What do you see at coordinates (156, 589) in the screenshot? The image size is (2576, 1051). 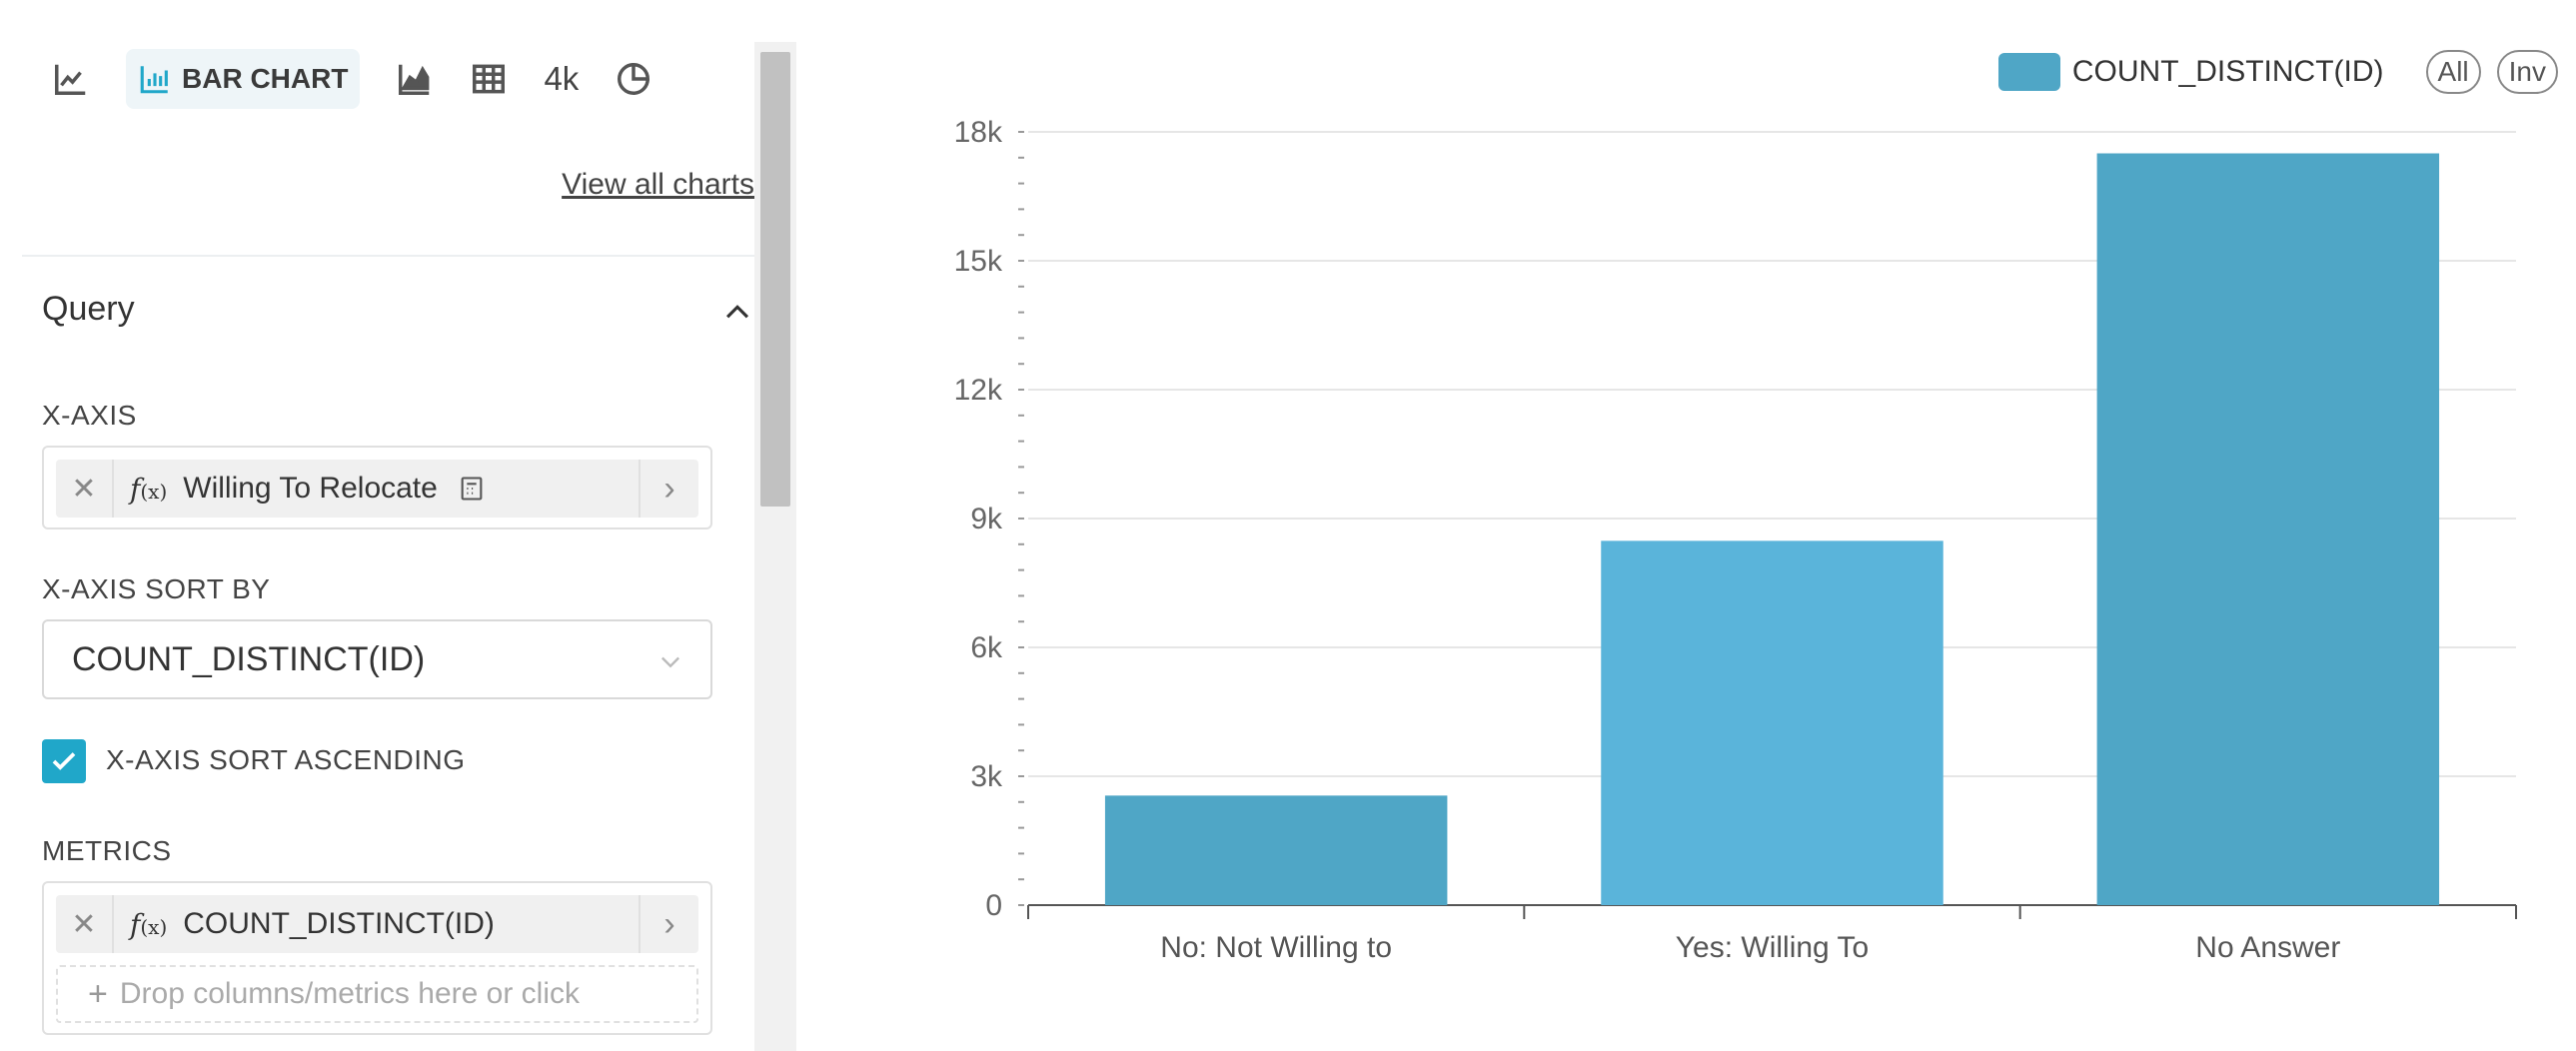 I see `x-axis-sort-by-label: X-AXIS SORT BY` at bounding box center [156, 589].